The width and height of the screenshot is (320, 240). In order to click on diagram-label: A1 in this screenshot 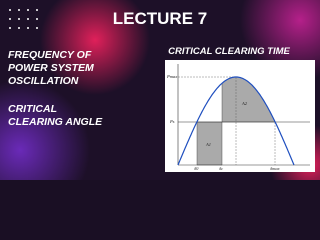, I will do `click(208, 144)`.